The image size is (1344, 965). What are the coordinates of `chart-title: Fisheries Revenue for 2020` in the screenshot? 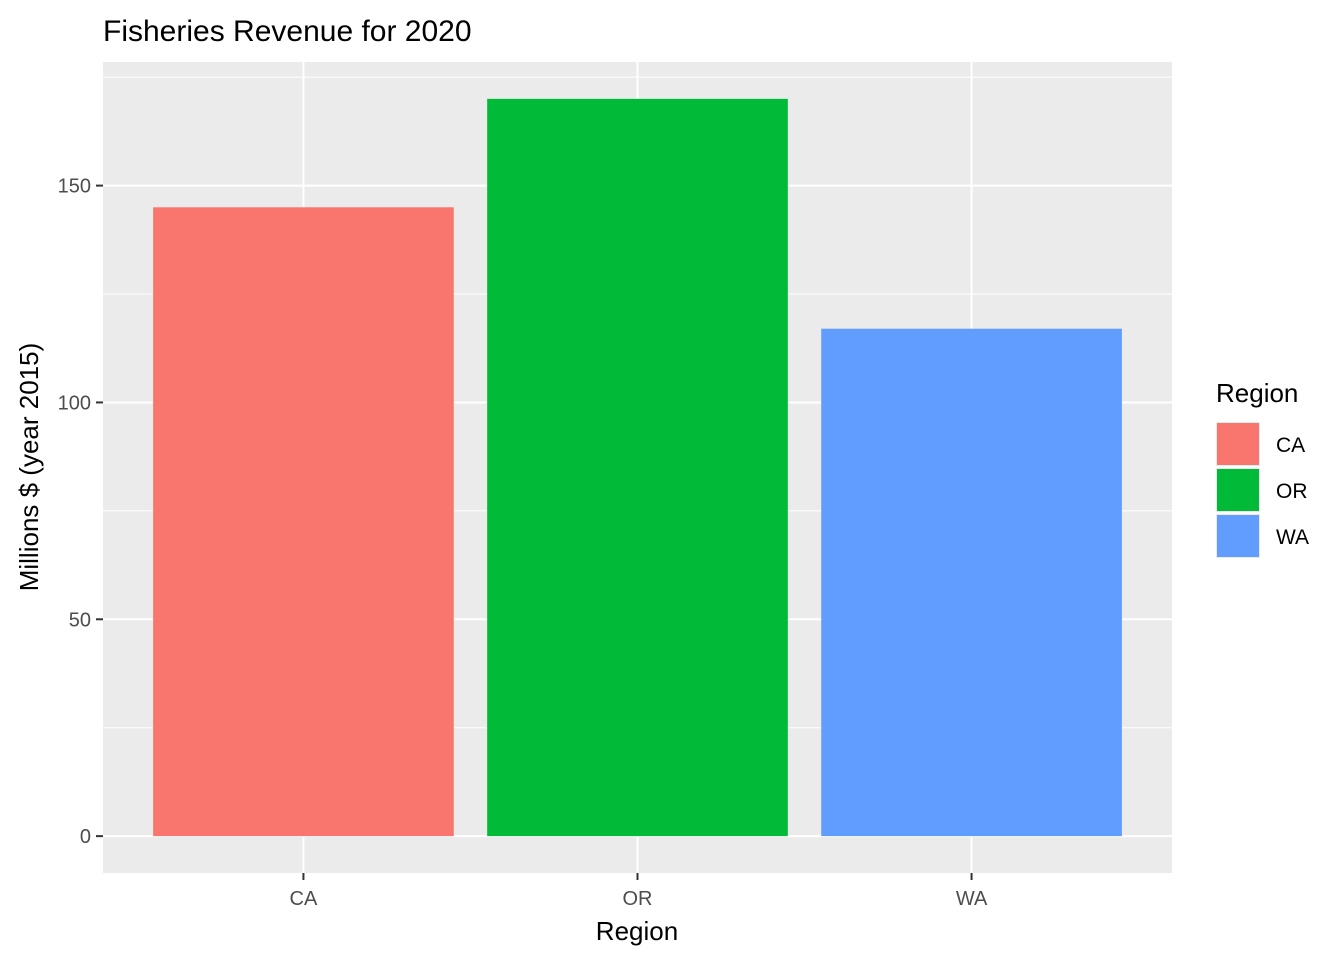 It's located at (287, 31).